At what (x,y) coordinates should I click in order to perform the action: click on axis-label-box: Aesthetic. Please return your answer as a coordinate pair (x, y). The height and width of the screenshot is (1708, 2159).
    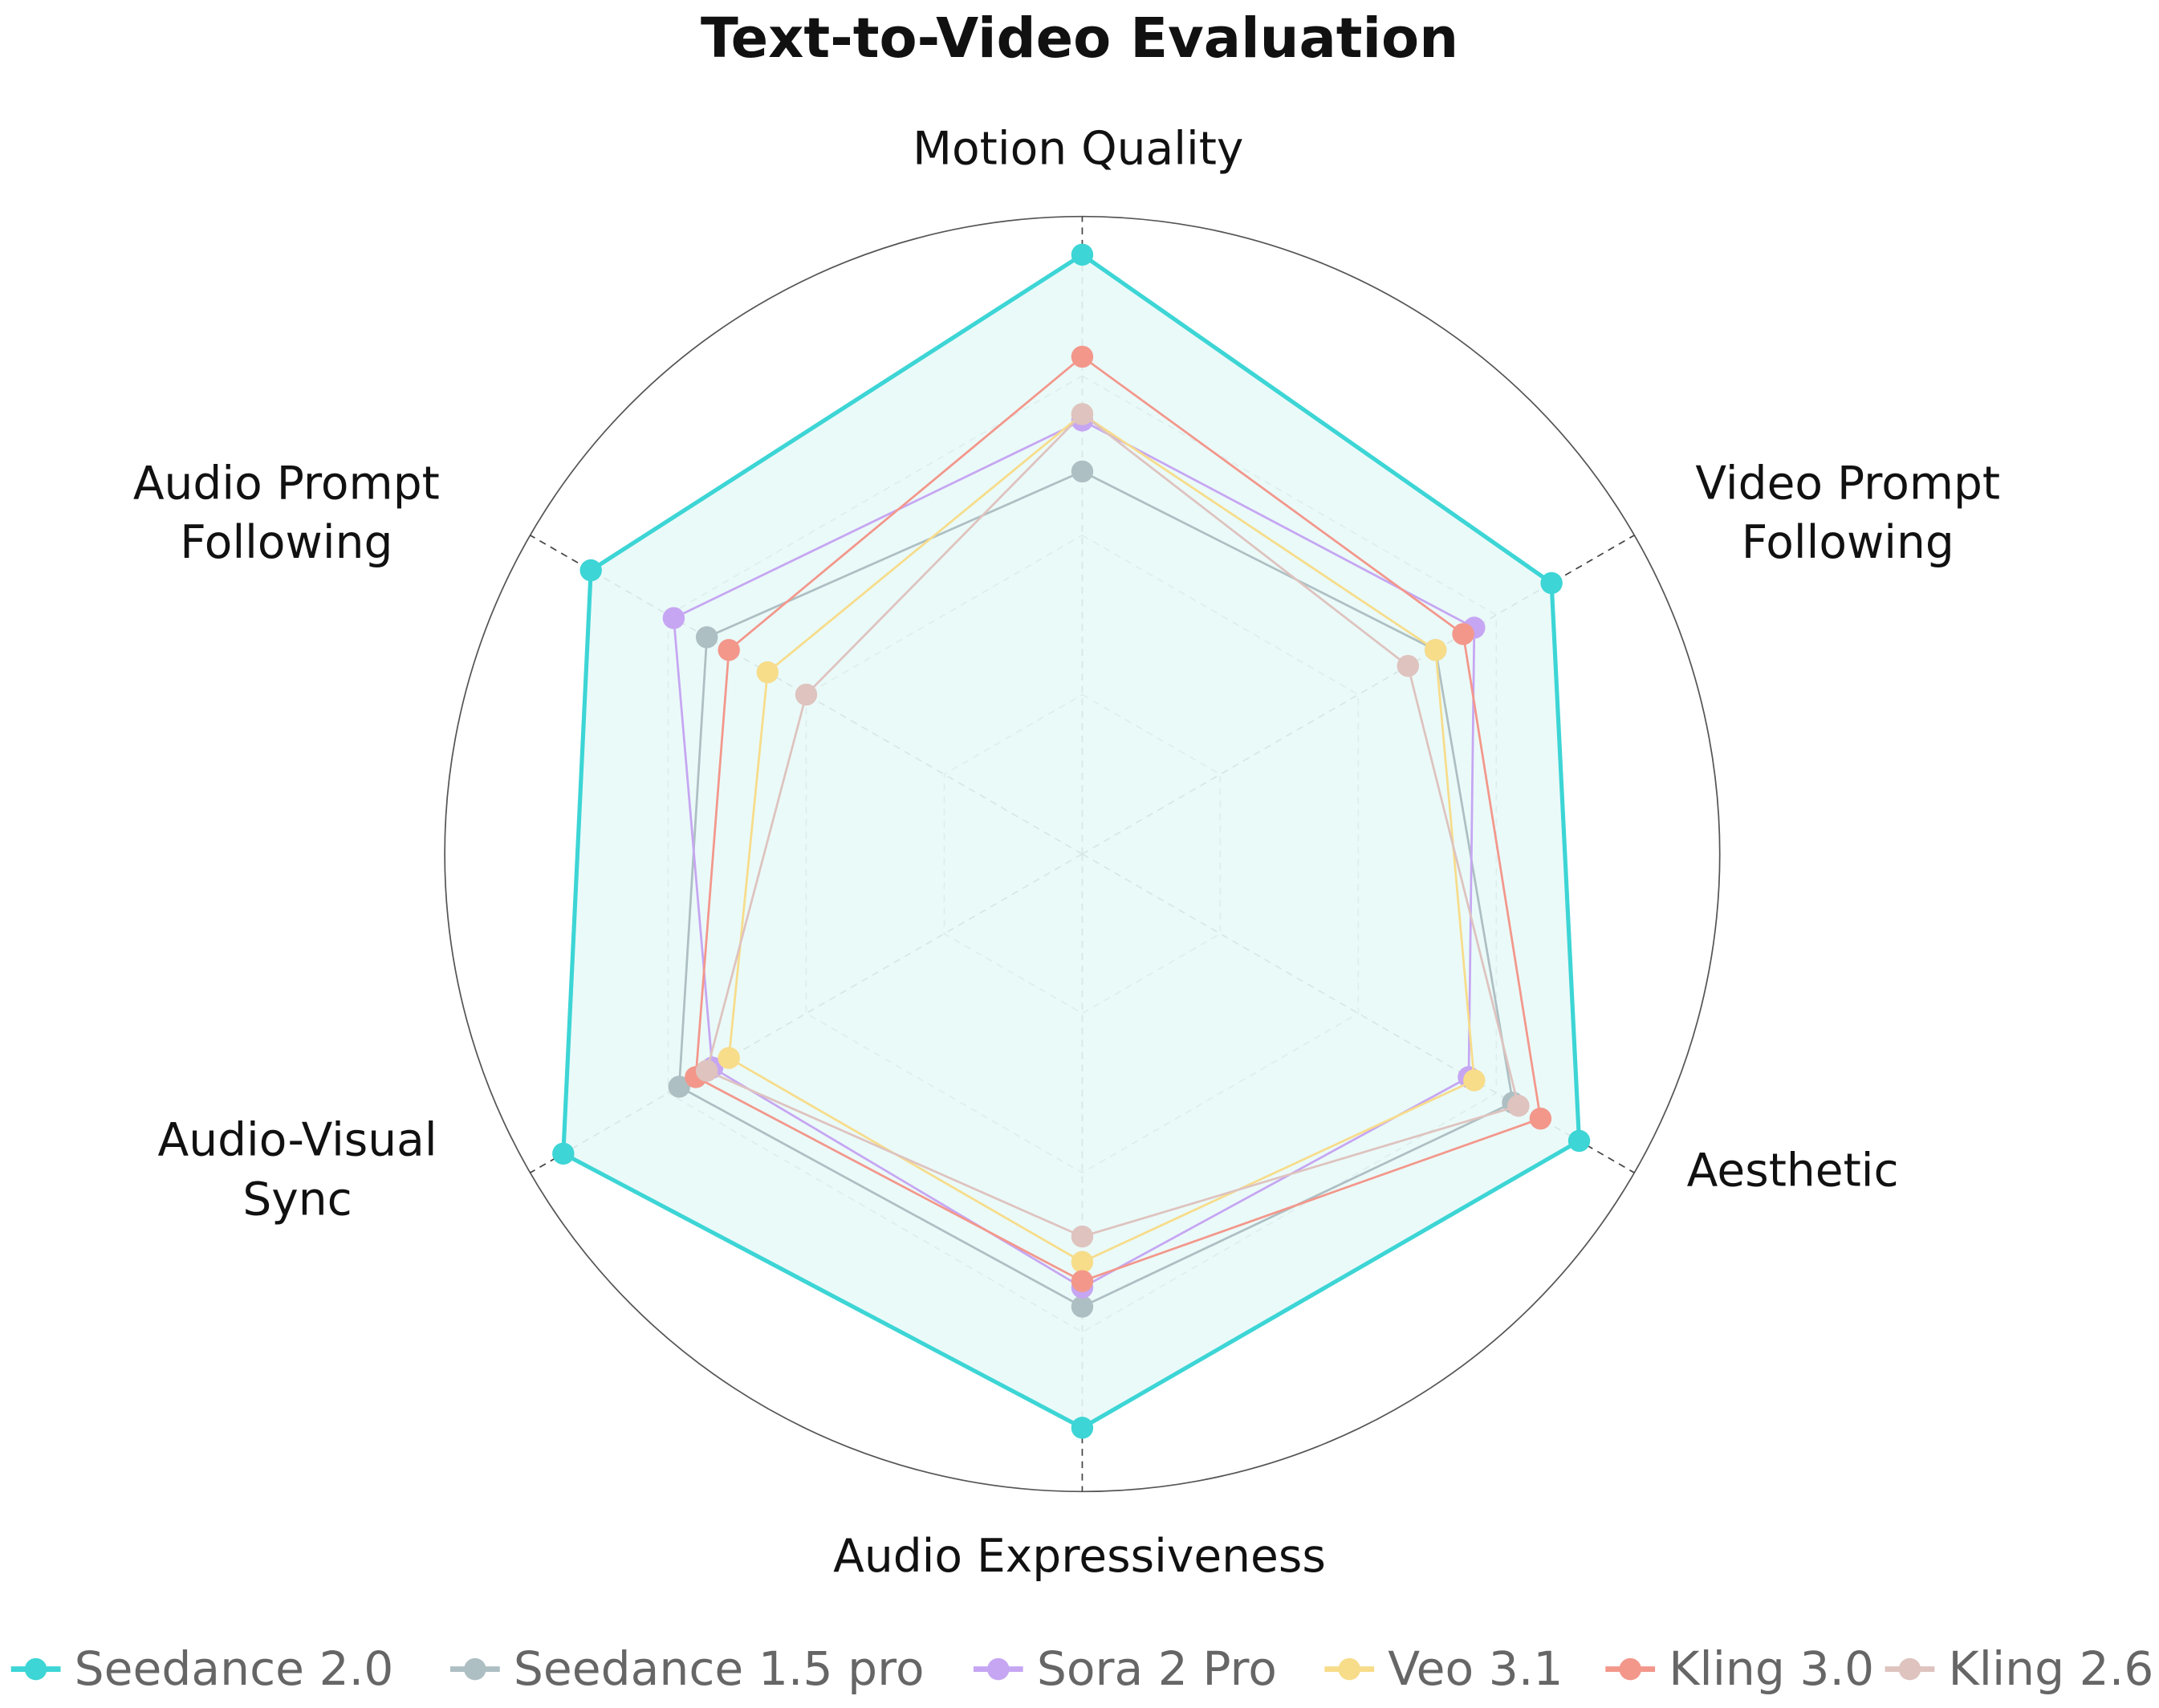
    Looking at the image, I should click on (1792, 1170).